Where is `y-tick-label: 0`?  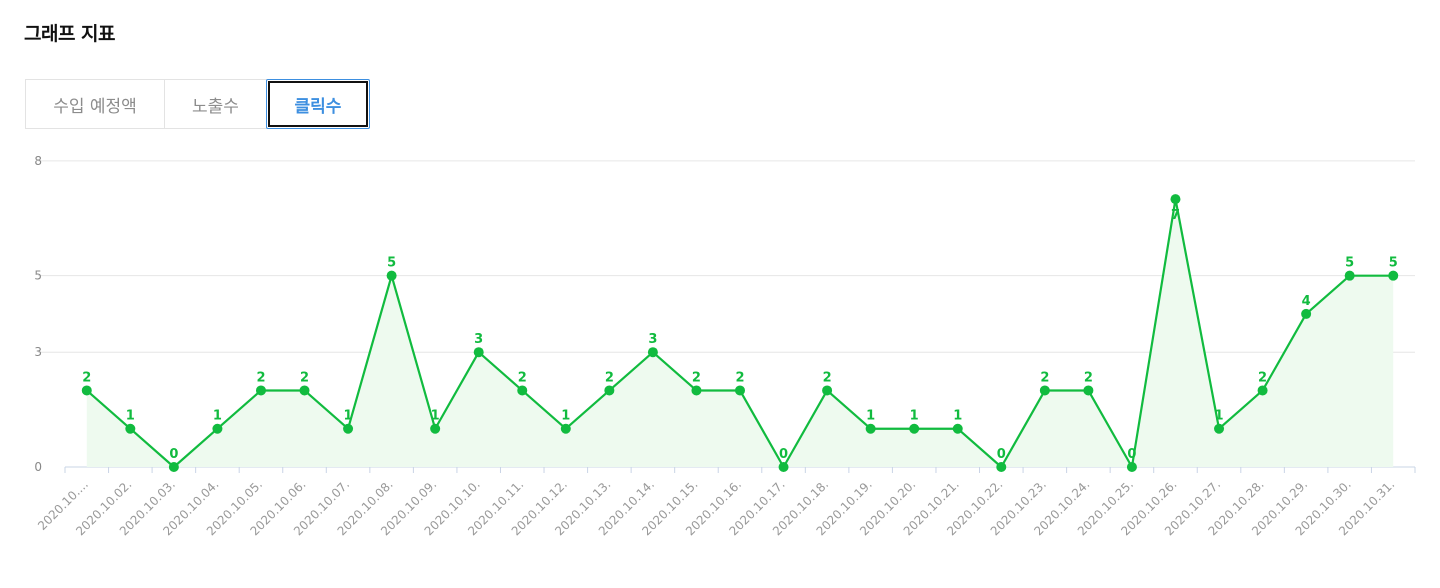
y-tick-label: 0 is located at coordinates (38, 467).